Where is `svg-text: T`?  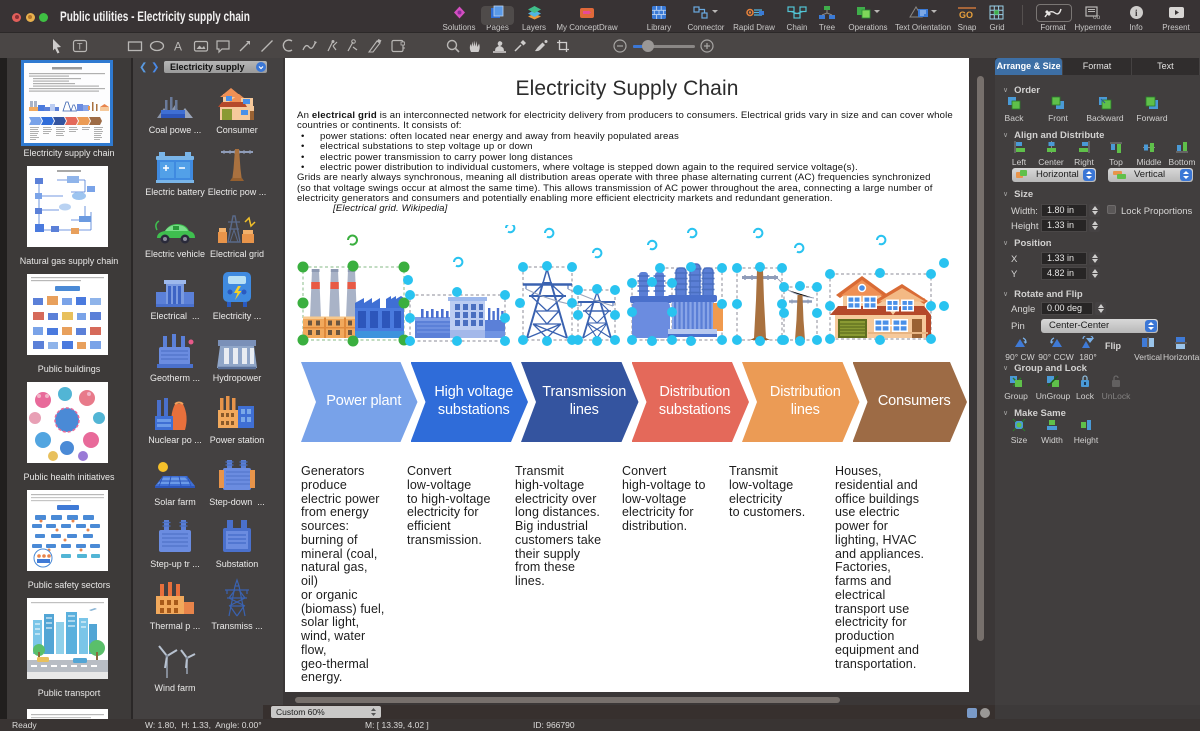 svg-text: T is located at coordinates (80, 47).